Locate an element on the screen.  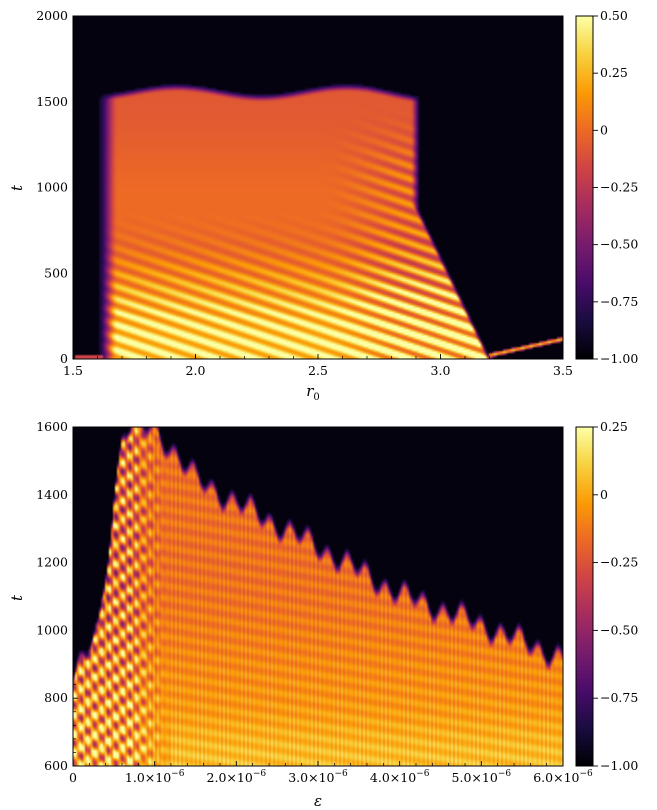
top-colorbar-tick-label: 0.25 is located at coordinates (614, 72).